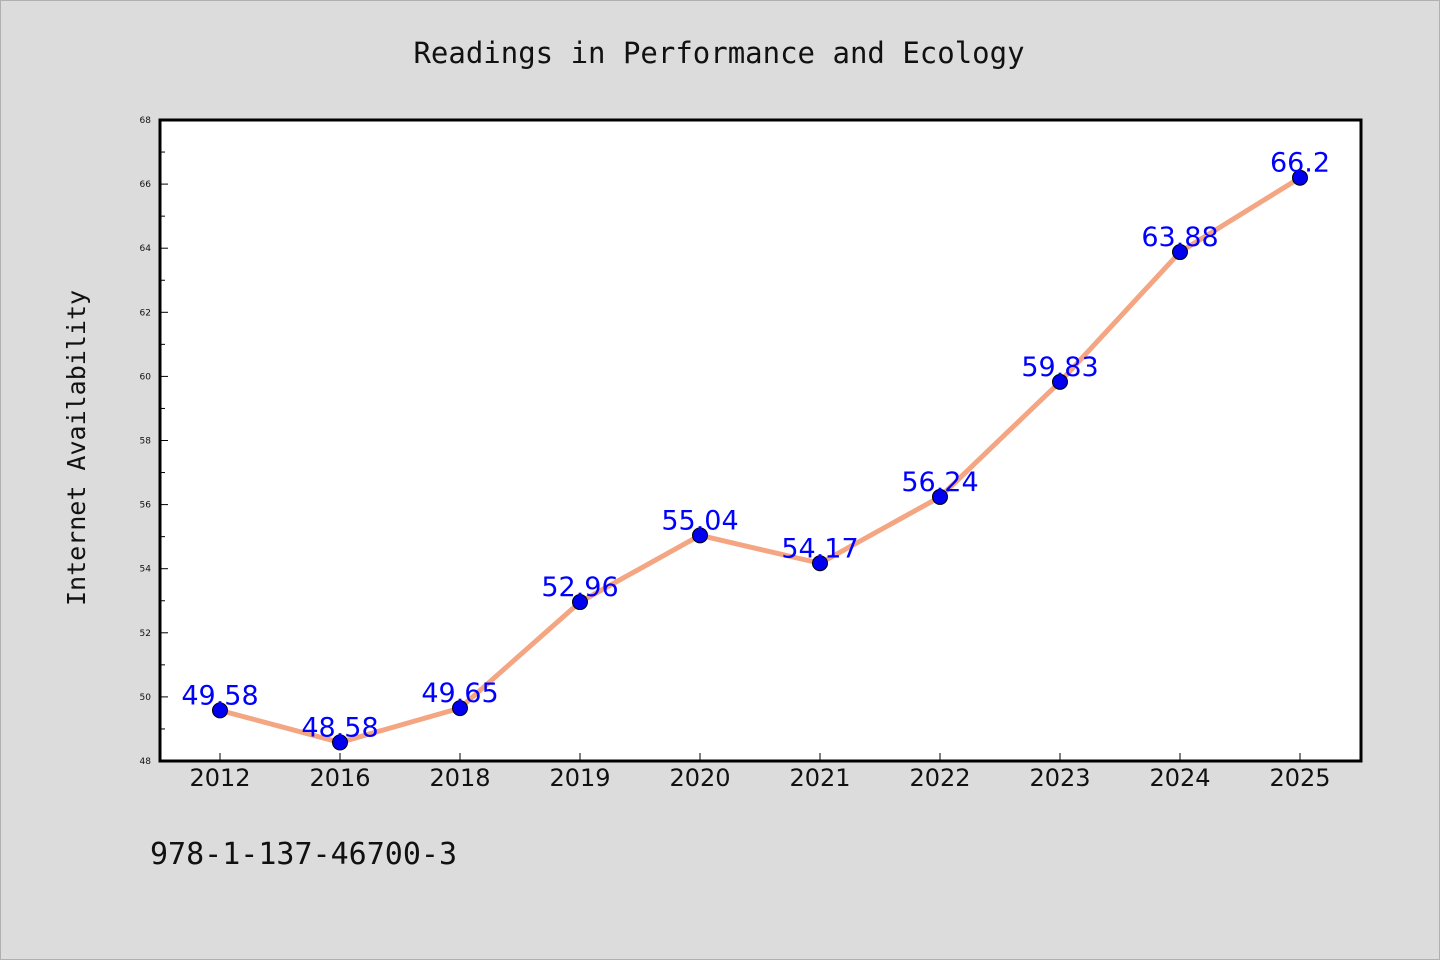  What do you see at coordinates (1059, 367) in the screenshot?
I see `data-label: 59.83` at bounding box center [1059, 367].